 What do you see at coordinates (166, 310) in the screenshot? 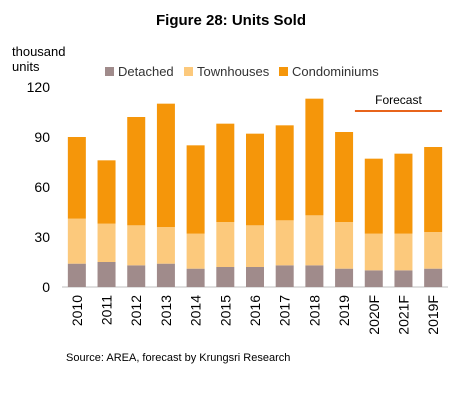
I see `x-tick-label: 2013` at bounding box center [166, 310].